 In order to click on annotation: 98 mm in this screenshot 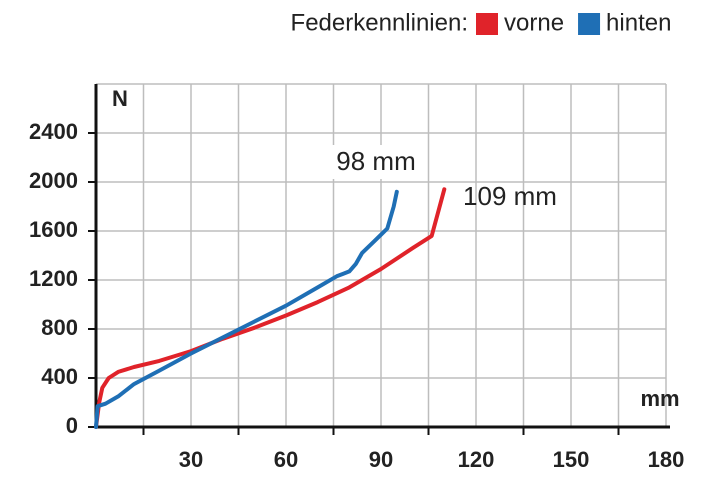, I will do `click(375, 161)`.